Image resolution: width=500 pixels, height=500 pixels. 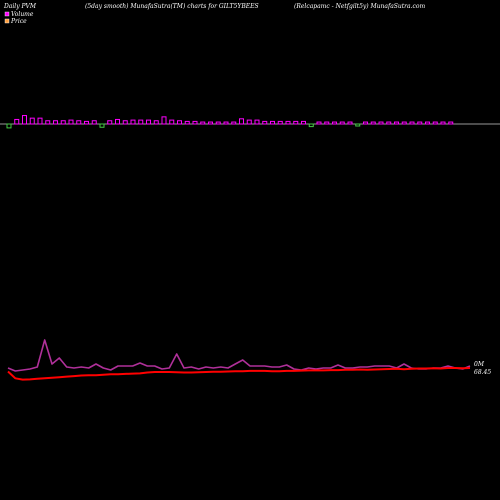 I want to click on volume-smooth-line, so click(x=239, y=355).